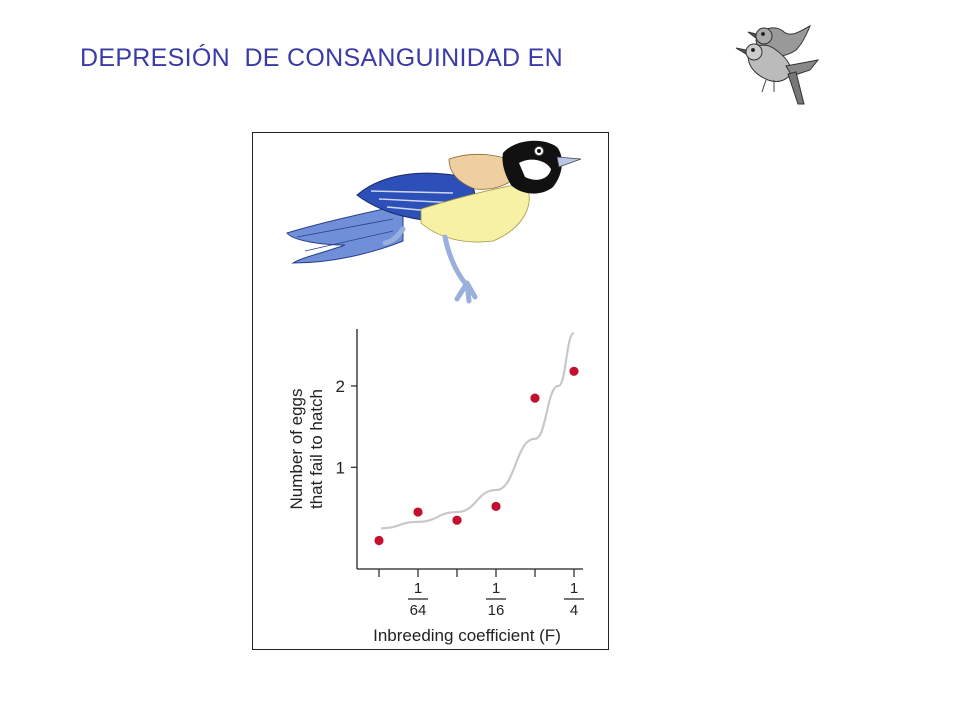 Image resolution: width=960 pixels, height=720 pixels. Describe the element at coordinates (467, 635) in the screenshot. I see `x-axis-label: Inbreeding coefficient (F)` at that location.